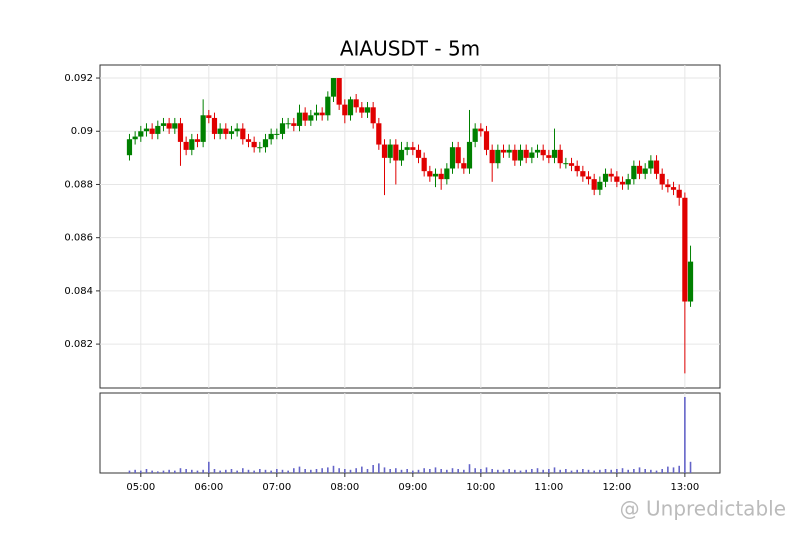  What do you see at coordinates (480, 487) in the screenshot?
I see `x-tick-label: 10:00` at bounding box center [480, 487].